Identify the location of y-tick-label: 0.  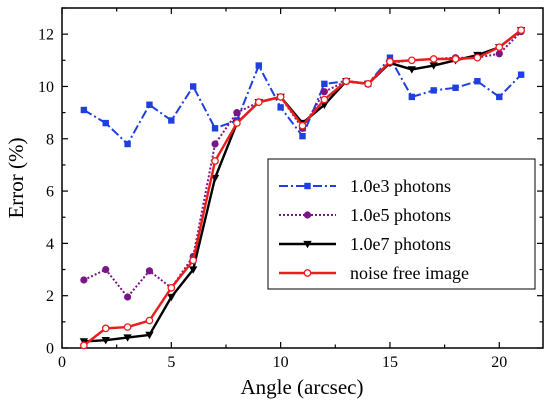
(50, 349).